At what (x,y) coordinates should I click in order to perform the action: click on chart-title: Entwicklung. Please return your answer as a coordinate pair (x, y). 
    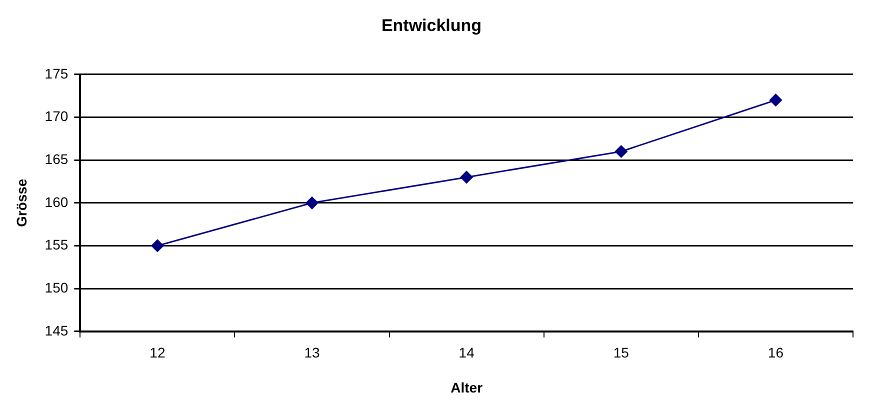
    Looking at the image, I should click on (431, 25).